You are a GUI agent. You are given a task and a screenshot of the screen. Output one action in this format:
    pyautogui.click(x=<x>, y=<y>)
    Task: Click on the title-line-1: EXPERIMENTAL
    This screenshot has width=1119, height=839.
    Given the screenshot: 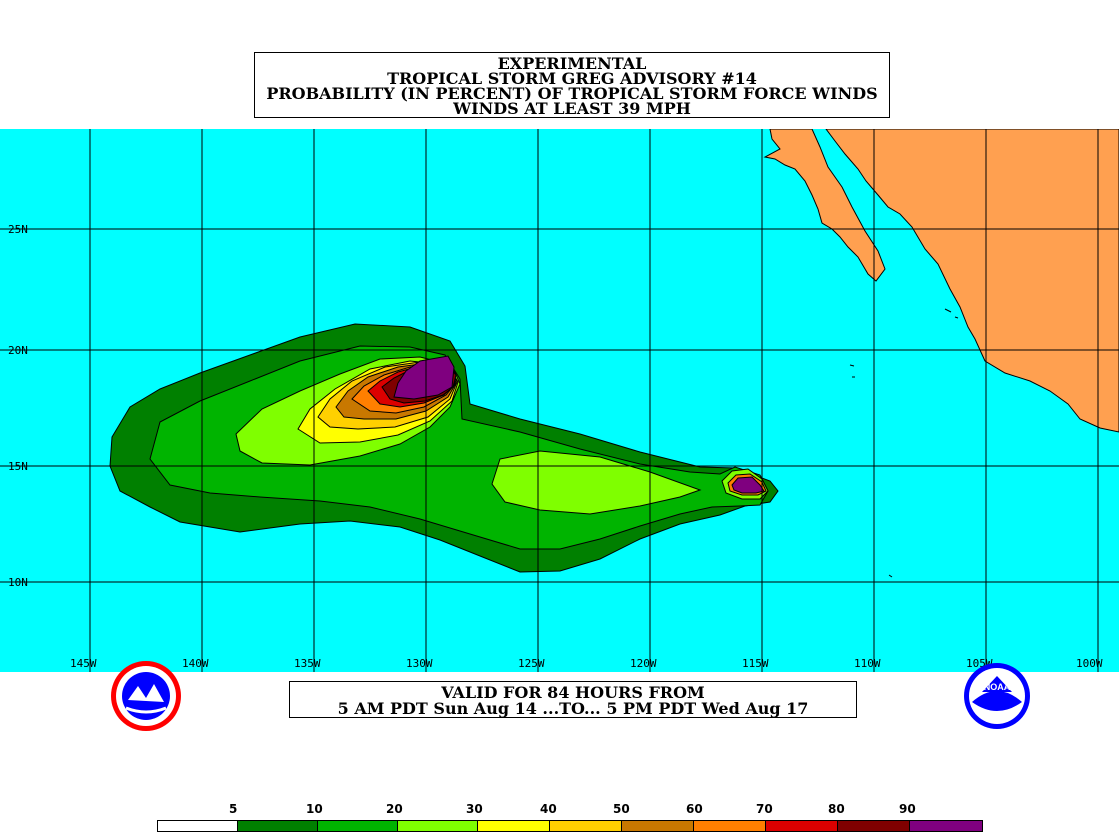 What is the action you would take?
    pyautogui.click(x=572, y=63)
    